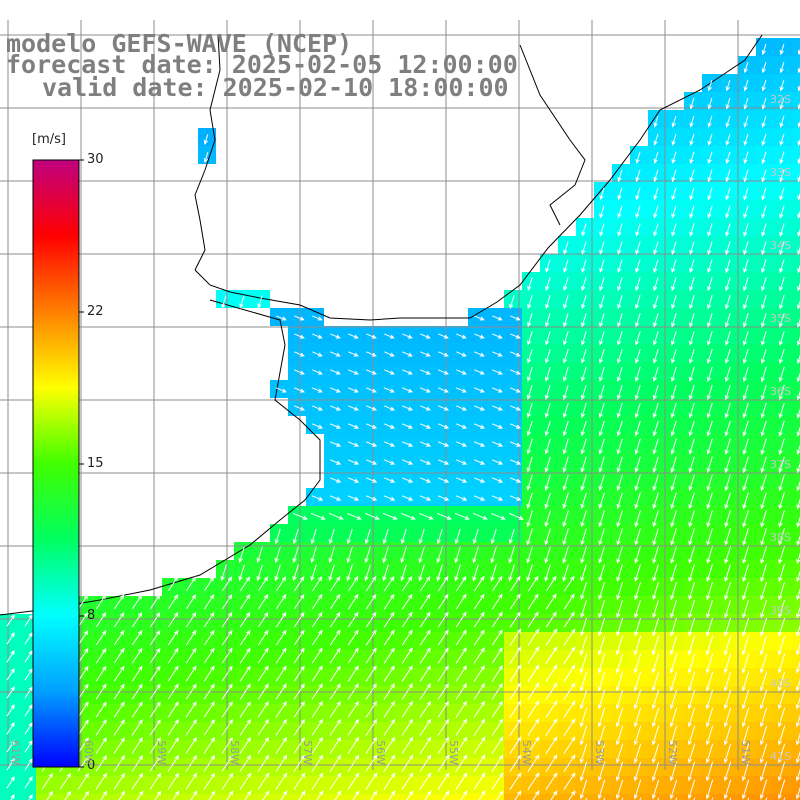  Describe the element at coordinates (207, 152) in the screenshot. I see `coast-uruguay-river` at that location.